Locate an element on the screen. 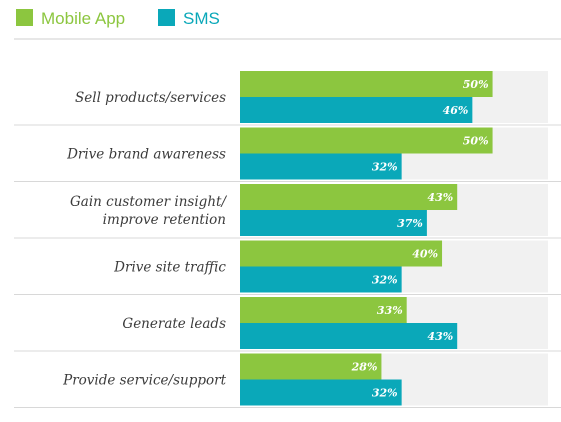 This screenshot has width=561, height=422. data-label: 33% is located at coordinates (390, 310).